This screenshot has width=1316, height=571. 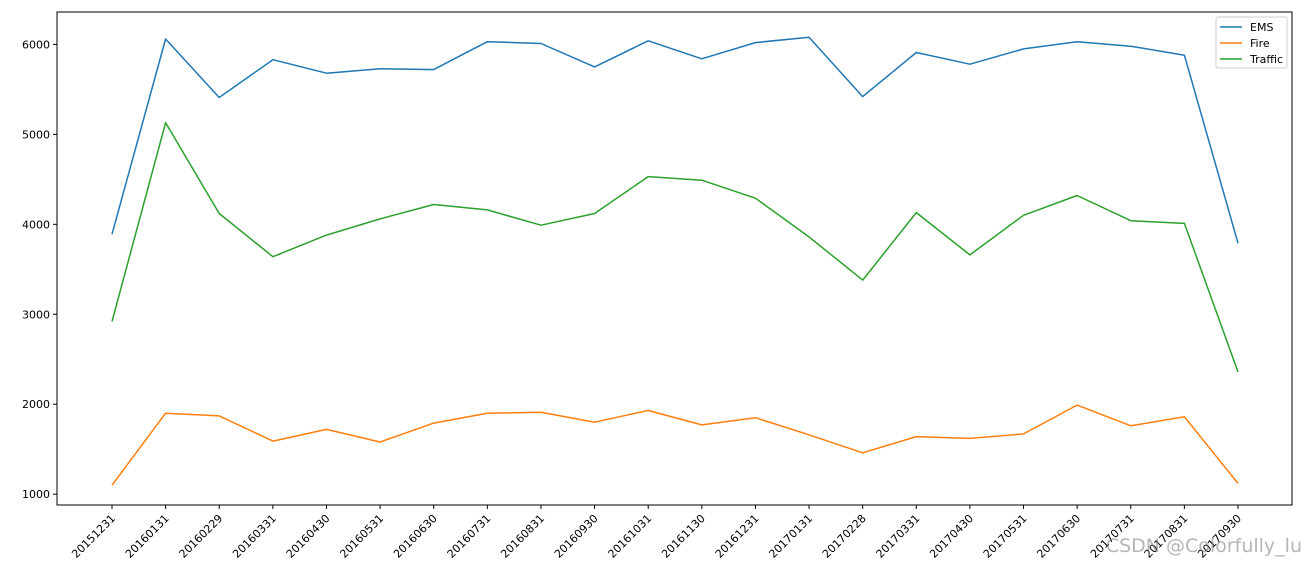 I want to click on x-tick-label: 20160430, so click(x=308, y=536).